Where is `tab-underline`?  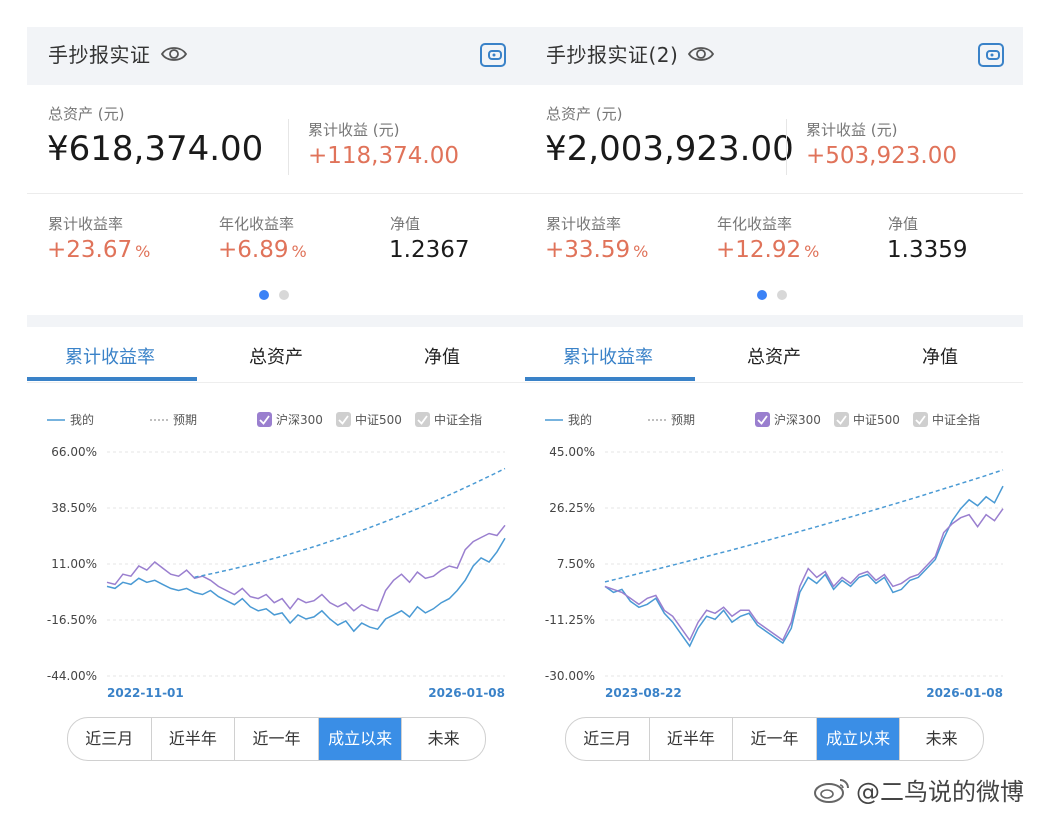
tab-underline is located at coordinates (610, 379).